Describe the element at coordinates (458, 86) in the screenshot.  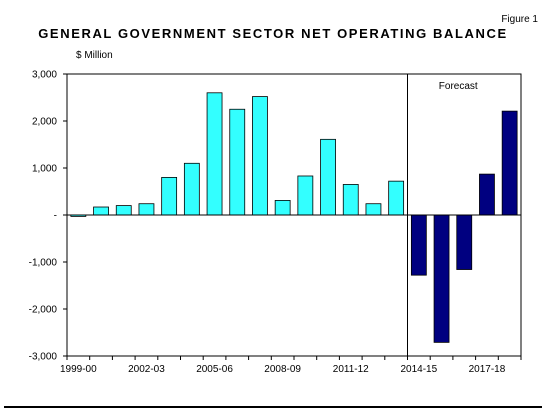
I see `forecast-label: Forecast` at that location.